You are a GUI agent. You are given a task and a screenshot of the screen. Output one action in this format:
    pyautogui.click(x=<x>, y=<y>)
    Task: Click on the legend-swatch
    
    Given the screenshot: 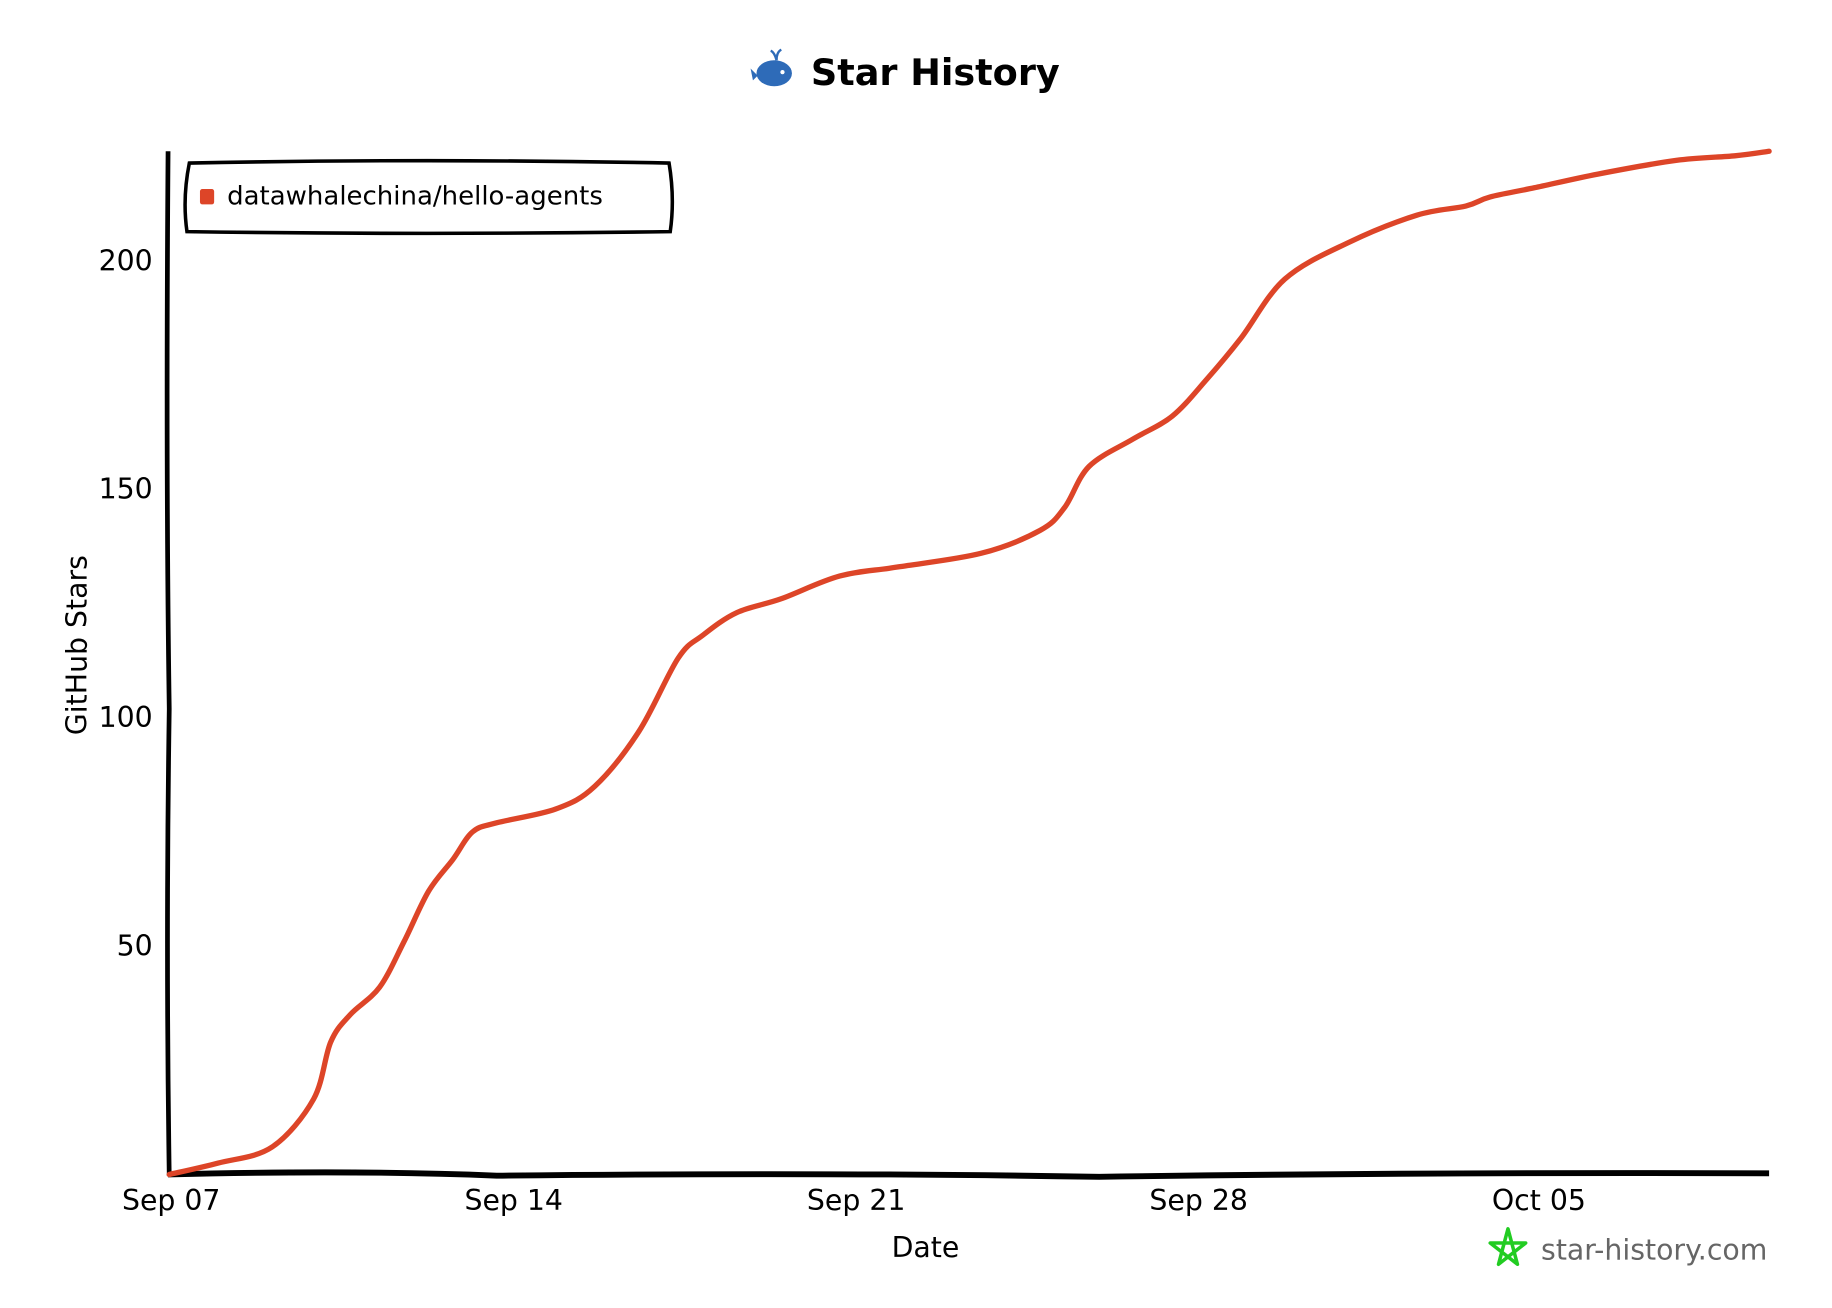 What is the action you would take?
    pyautogui.click(x=207, y=197)
    